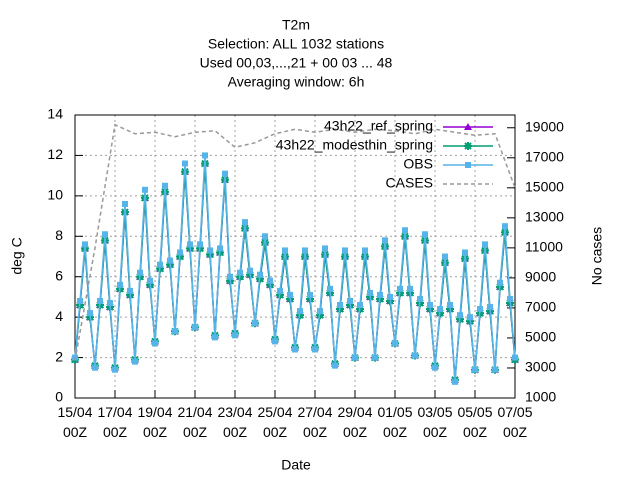  Describe the element at coordinates (354, 422) in the screenshot. I see `x-tick-label: 29/04 00Z` at that location.